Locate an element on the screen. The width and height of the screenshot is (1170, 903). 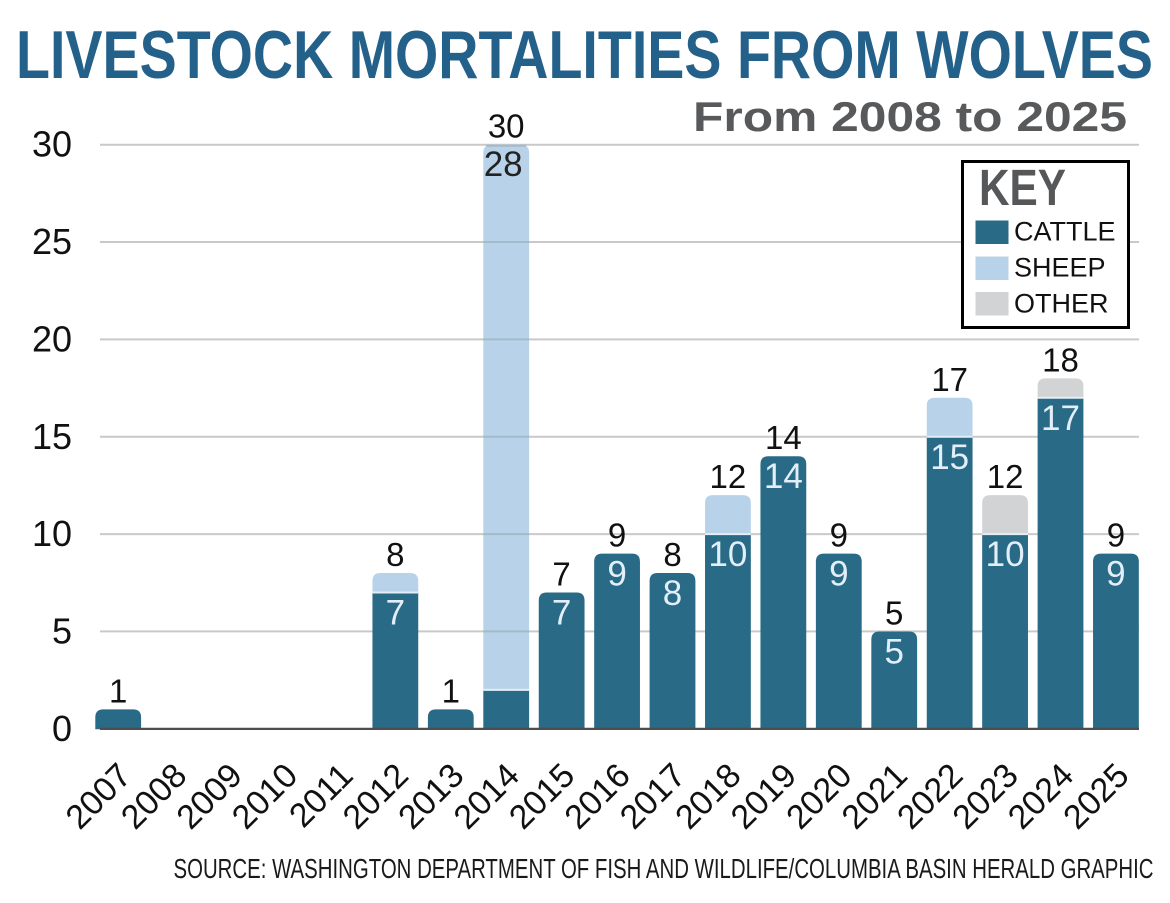
svg-text: OTHER is located at coordinates (1061, 304).